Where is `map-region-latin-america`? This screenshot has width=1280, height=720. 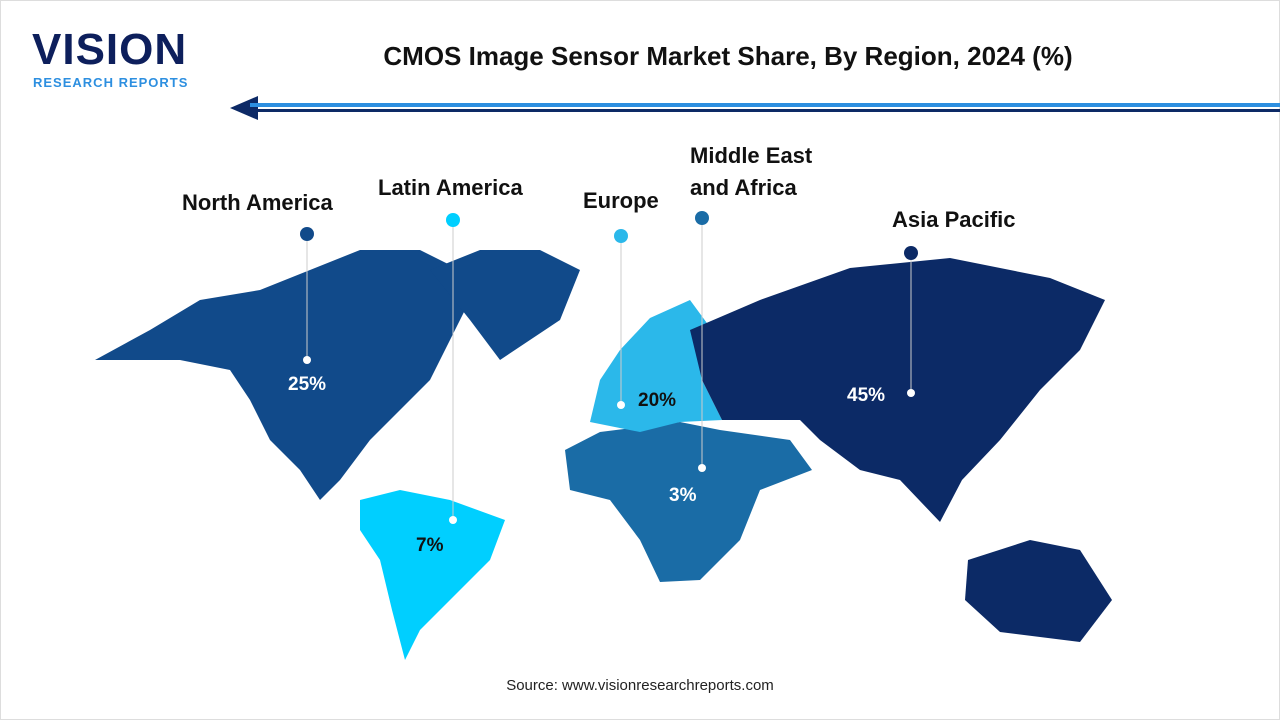
map-region-latin-america is located at coordinates (432, 575).